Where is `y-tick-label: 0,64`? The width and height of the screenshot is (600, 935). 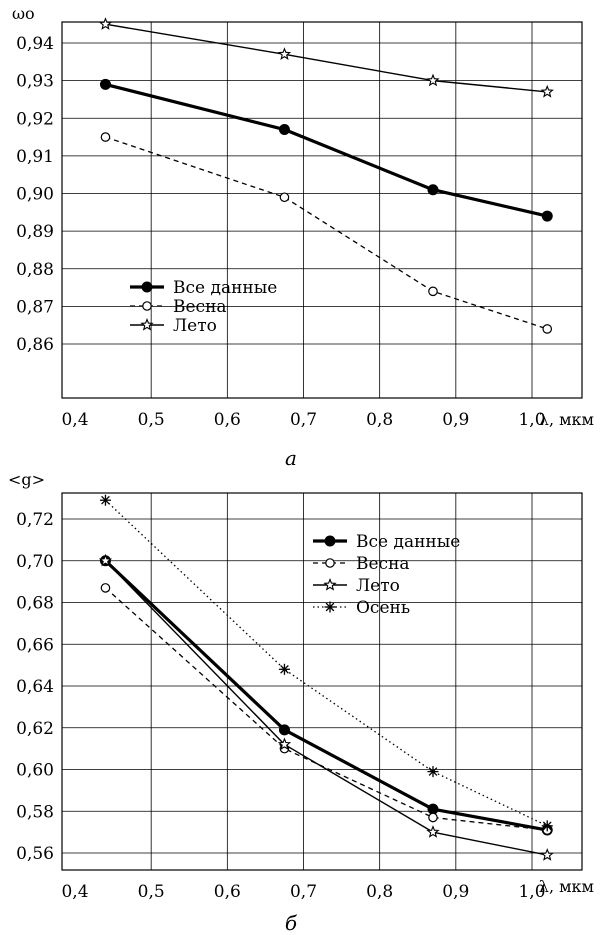
y-tick-label: 0,64 is located at coordinates (35, 687).